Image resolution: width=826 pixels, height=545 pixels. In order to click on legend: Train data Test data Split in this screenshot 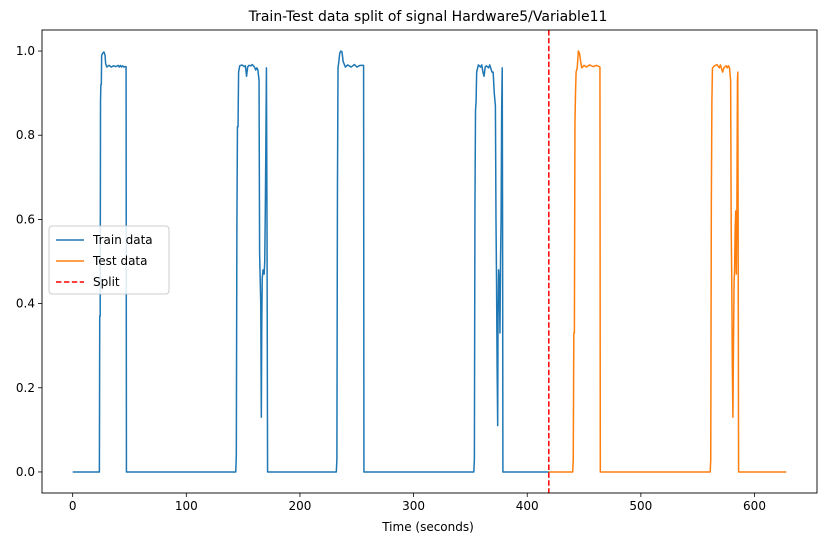, I will do `click(109, 260)`.